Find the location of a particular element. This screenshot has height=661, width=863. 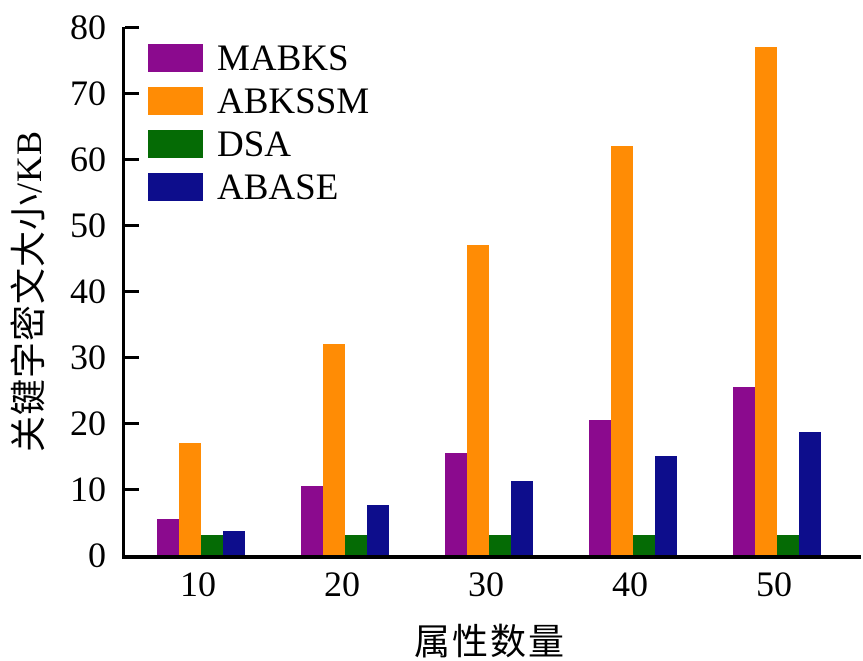

y-tick-label-0: 0 is located at coordinates (97, 555).